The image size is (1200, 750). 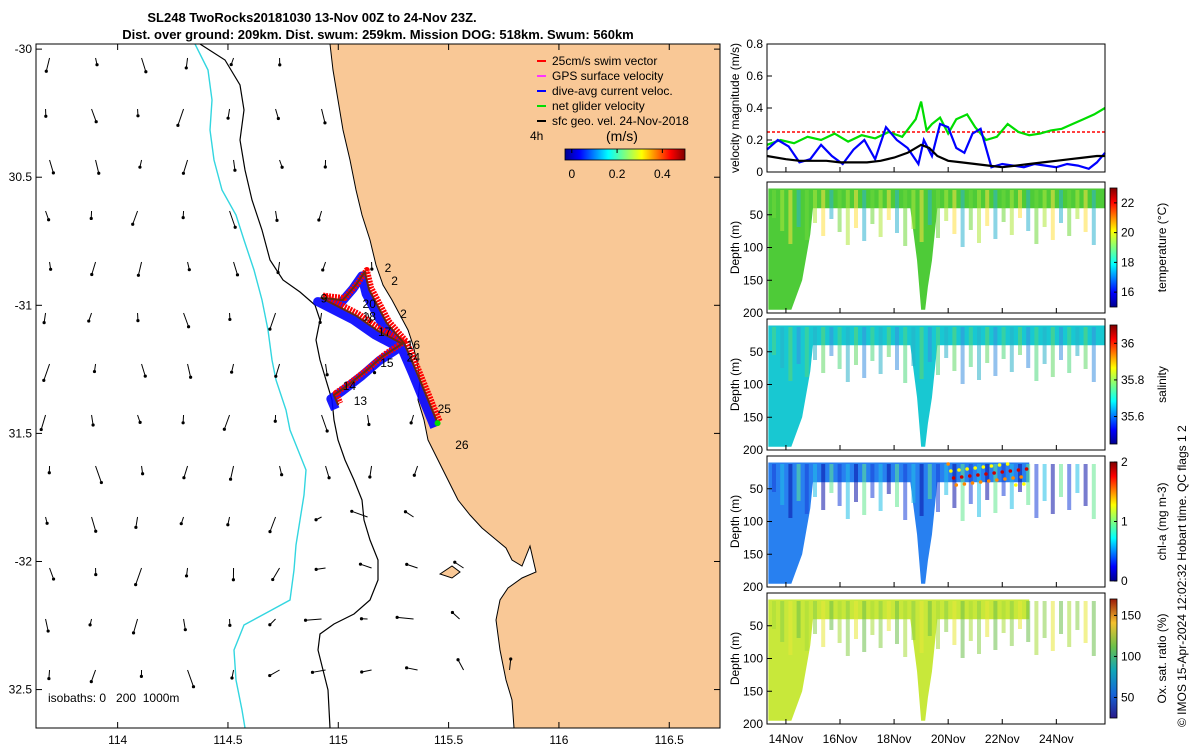 What do you see at coordinates (935, 156) in the screenshot?
I see `velocity-series-line` at bounding box center [935, 156].